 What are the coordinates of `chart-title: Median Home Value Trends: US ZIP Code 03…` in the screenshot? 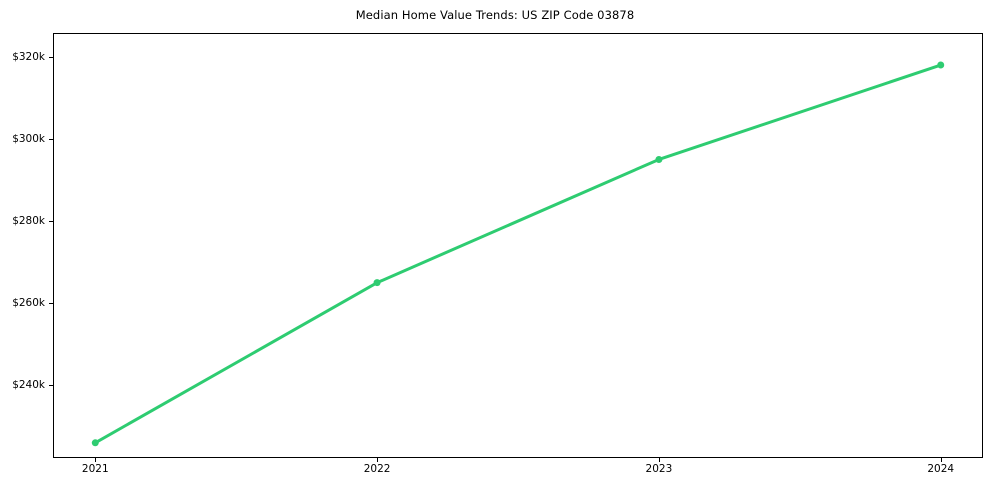 It's located at (495, 15).